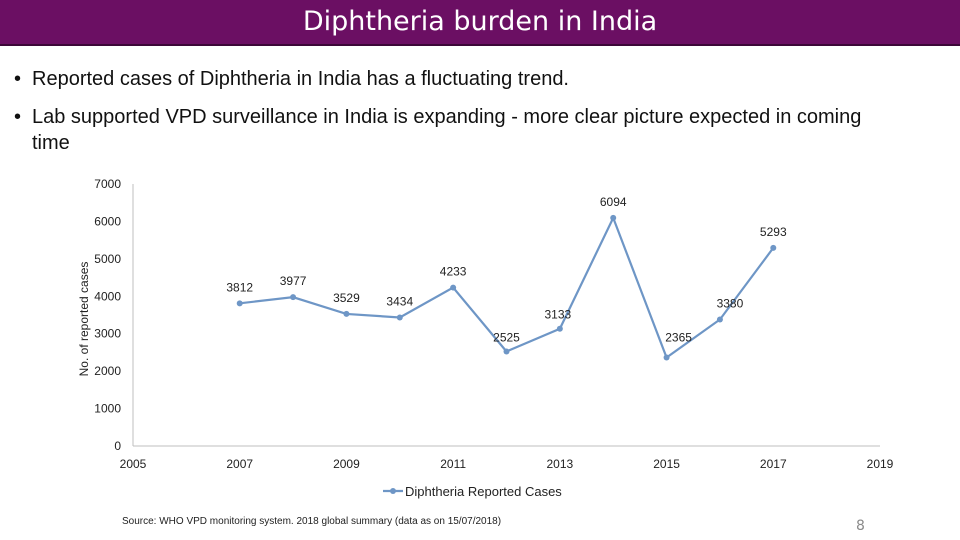 The height and width of the screenshot is (540, 960). What do you see at coordinates (666, 464) in the screenshot?
I see `x-tick-label: 2015` at bounding box center [666, 464].